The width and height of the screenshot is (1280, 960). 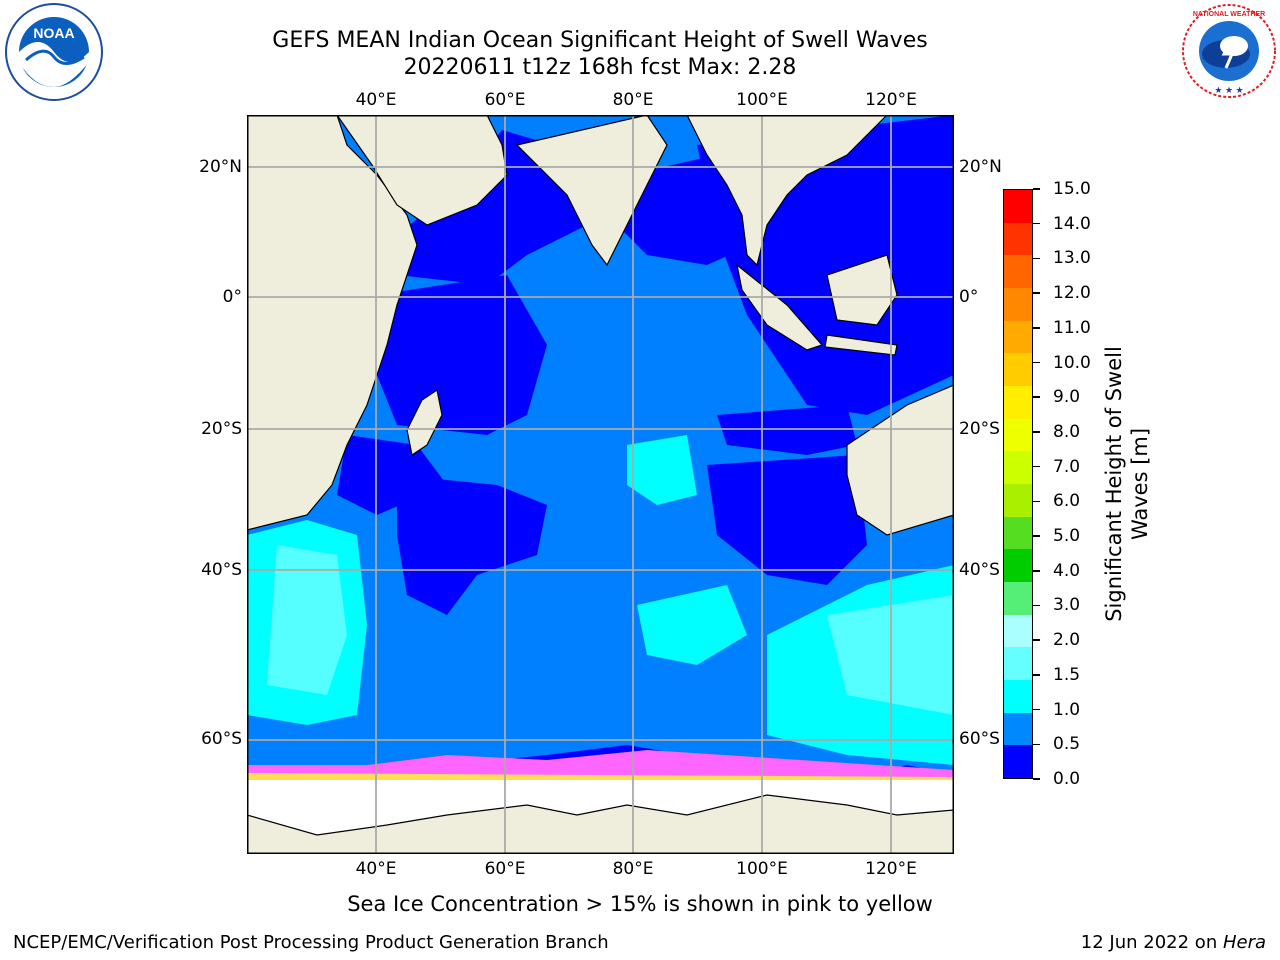 What do you see at coordinates (1127, 484) in the screenshot?
I see `colorbar-title: Significant Height of Swell Waves [m]` at bounding box center [1127, 484].